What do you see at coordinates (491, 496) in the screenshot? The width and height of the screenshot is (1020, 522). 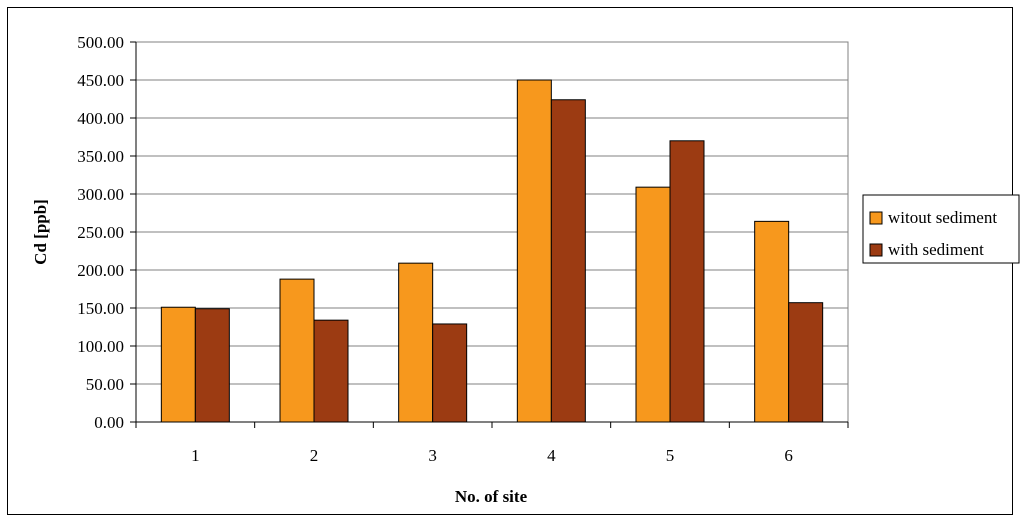 I see `x-axis-title: No. of site` at bounding box center [491, 496].